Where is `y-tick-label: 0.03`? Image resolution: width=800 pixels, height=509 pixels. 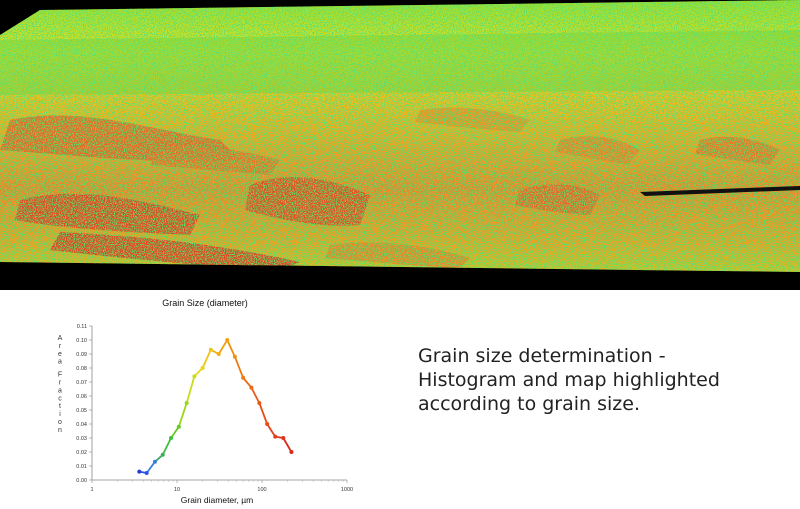
y-tick-label: 0.03 is located at coordinates (81, 439).